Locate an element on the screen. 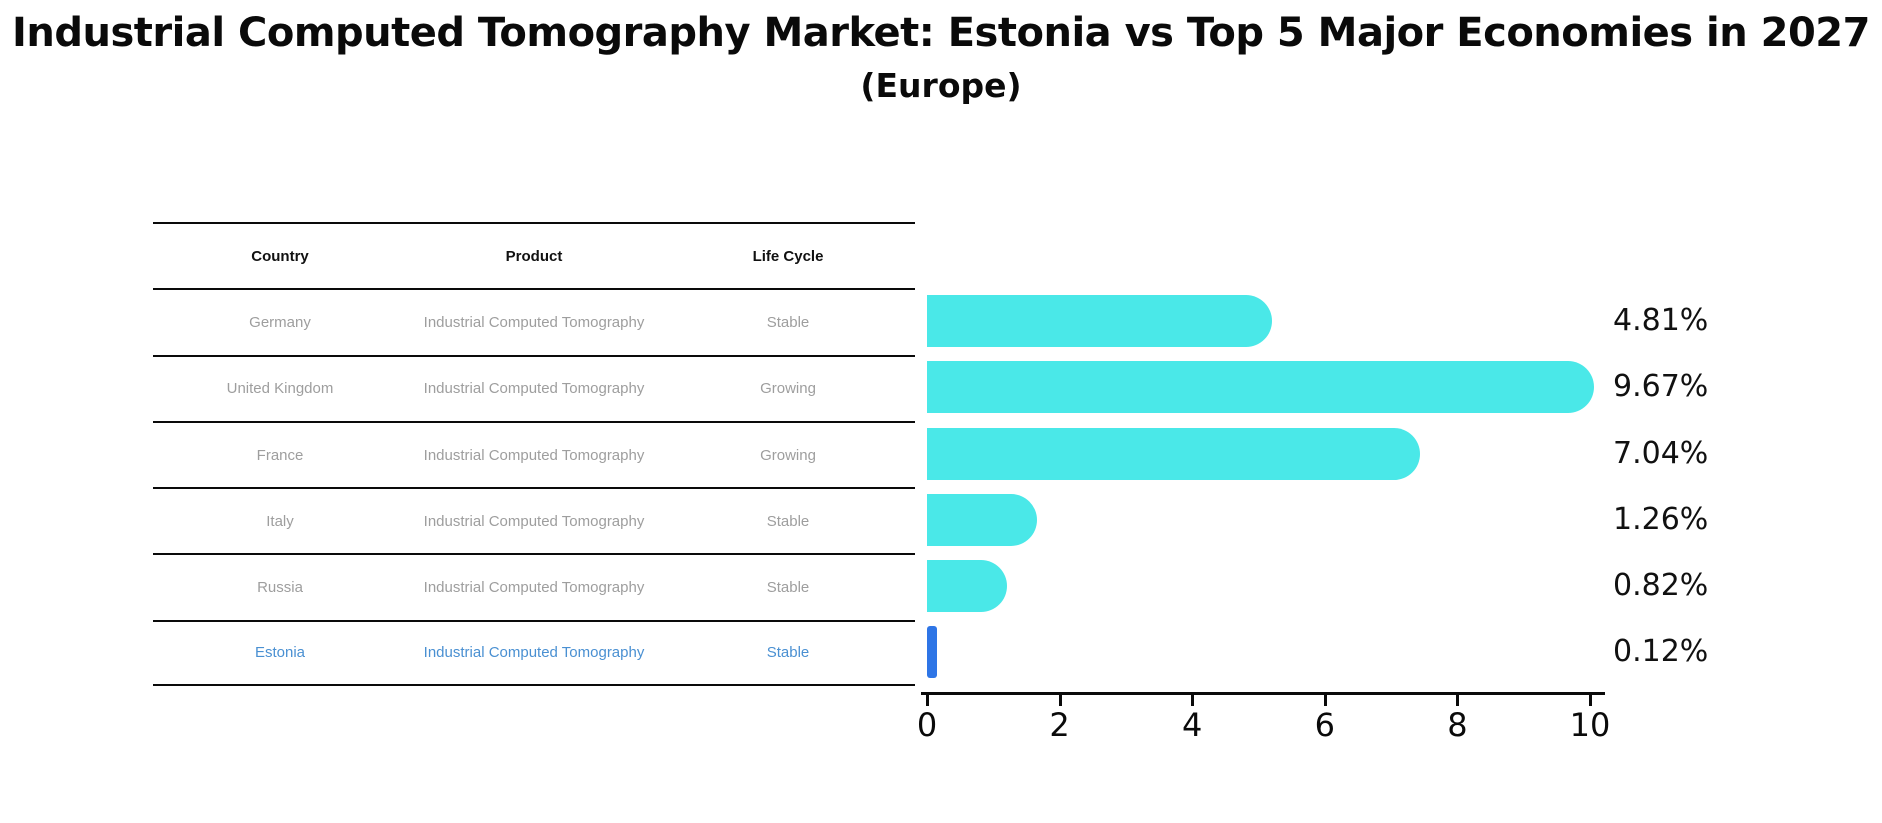 The image size is (1882, 823). x-axis-tick-label: 2 is located at coordinates (1059, 725).